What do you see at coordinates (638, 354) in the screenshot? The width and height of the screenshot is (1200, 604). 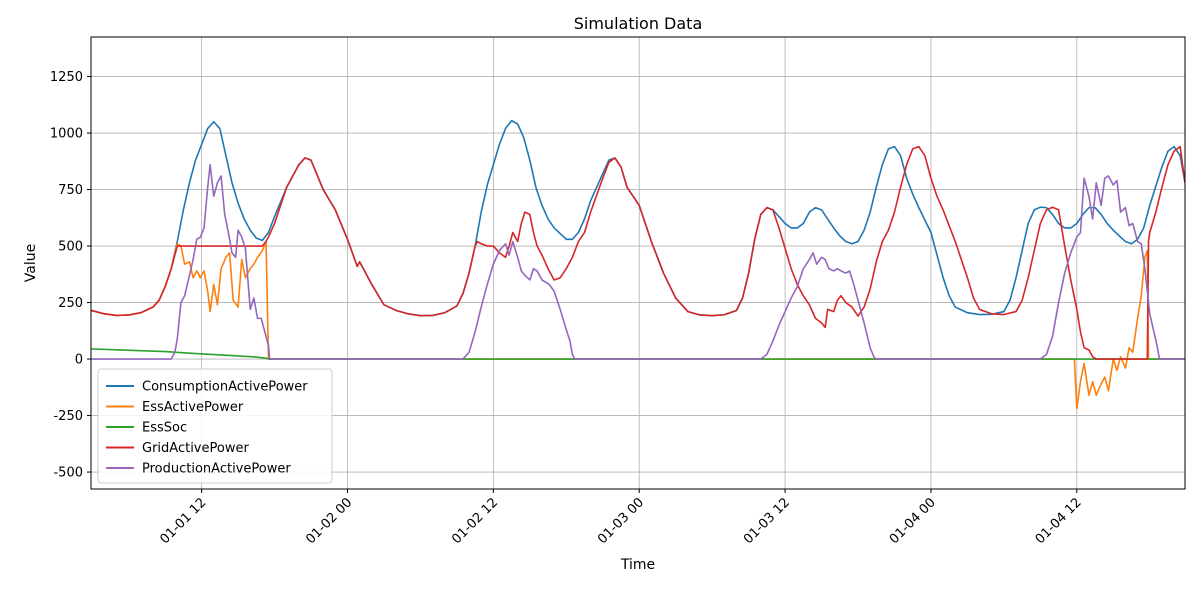 I see `series-line-ess-soc` at bounding box center [638, 354].